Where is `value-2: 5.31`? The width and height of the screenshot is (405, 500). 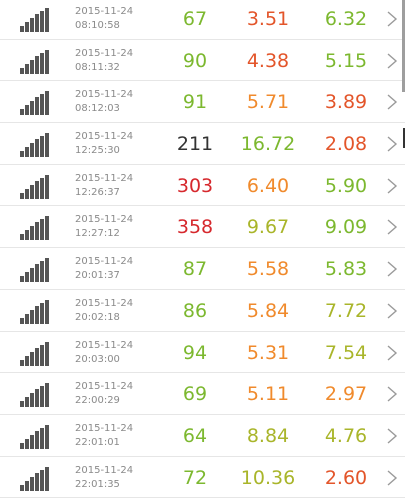 value-2: 5.31 is located at coordinates (268, 352).